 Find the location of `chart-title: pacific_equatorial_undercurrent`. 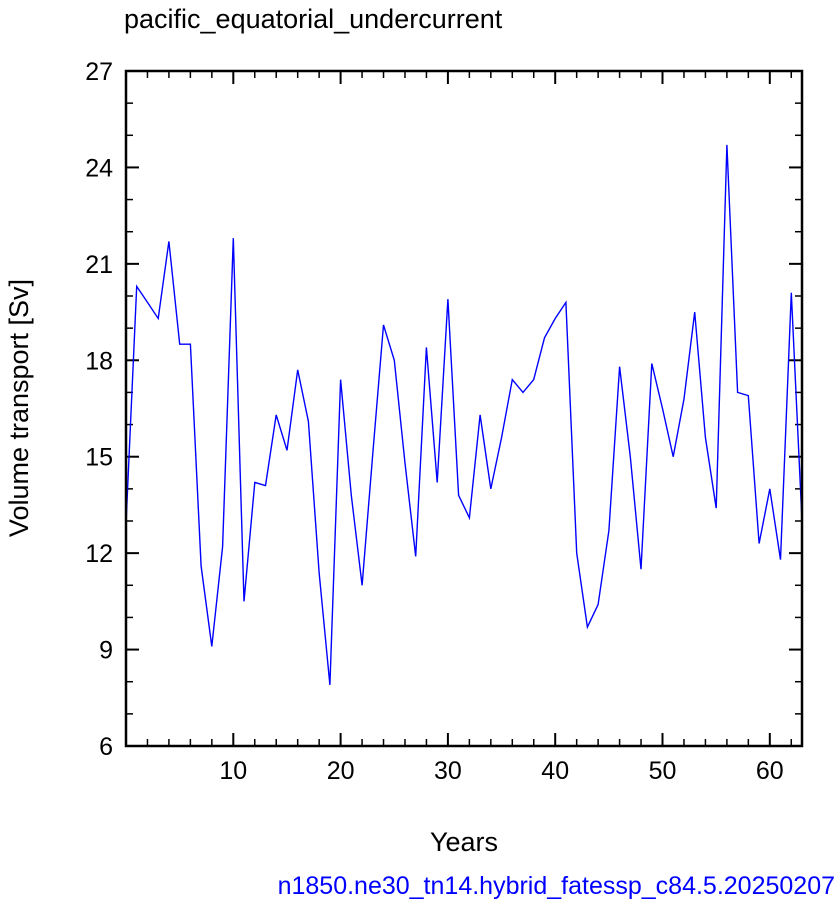

chart-title: pacific_equatorial_undercurrent is located at coordinates (313, 19).